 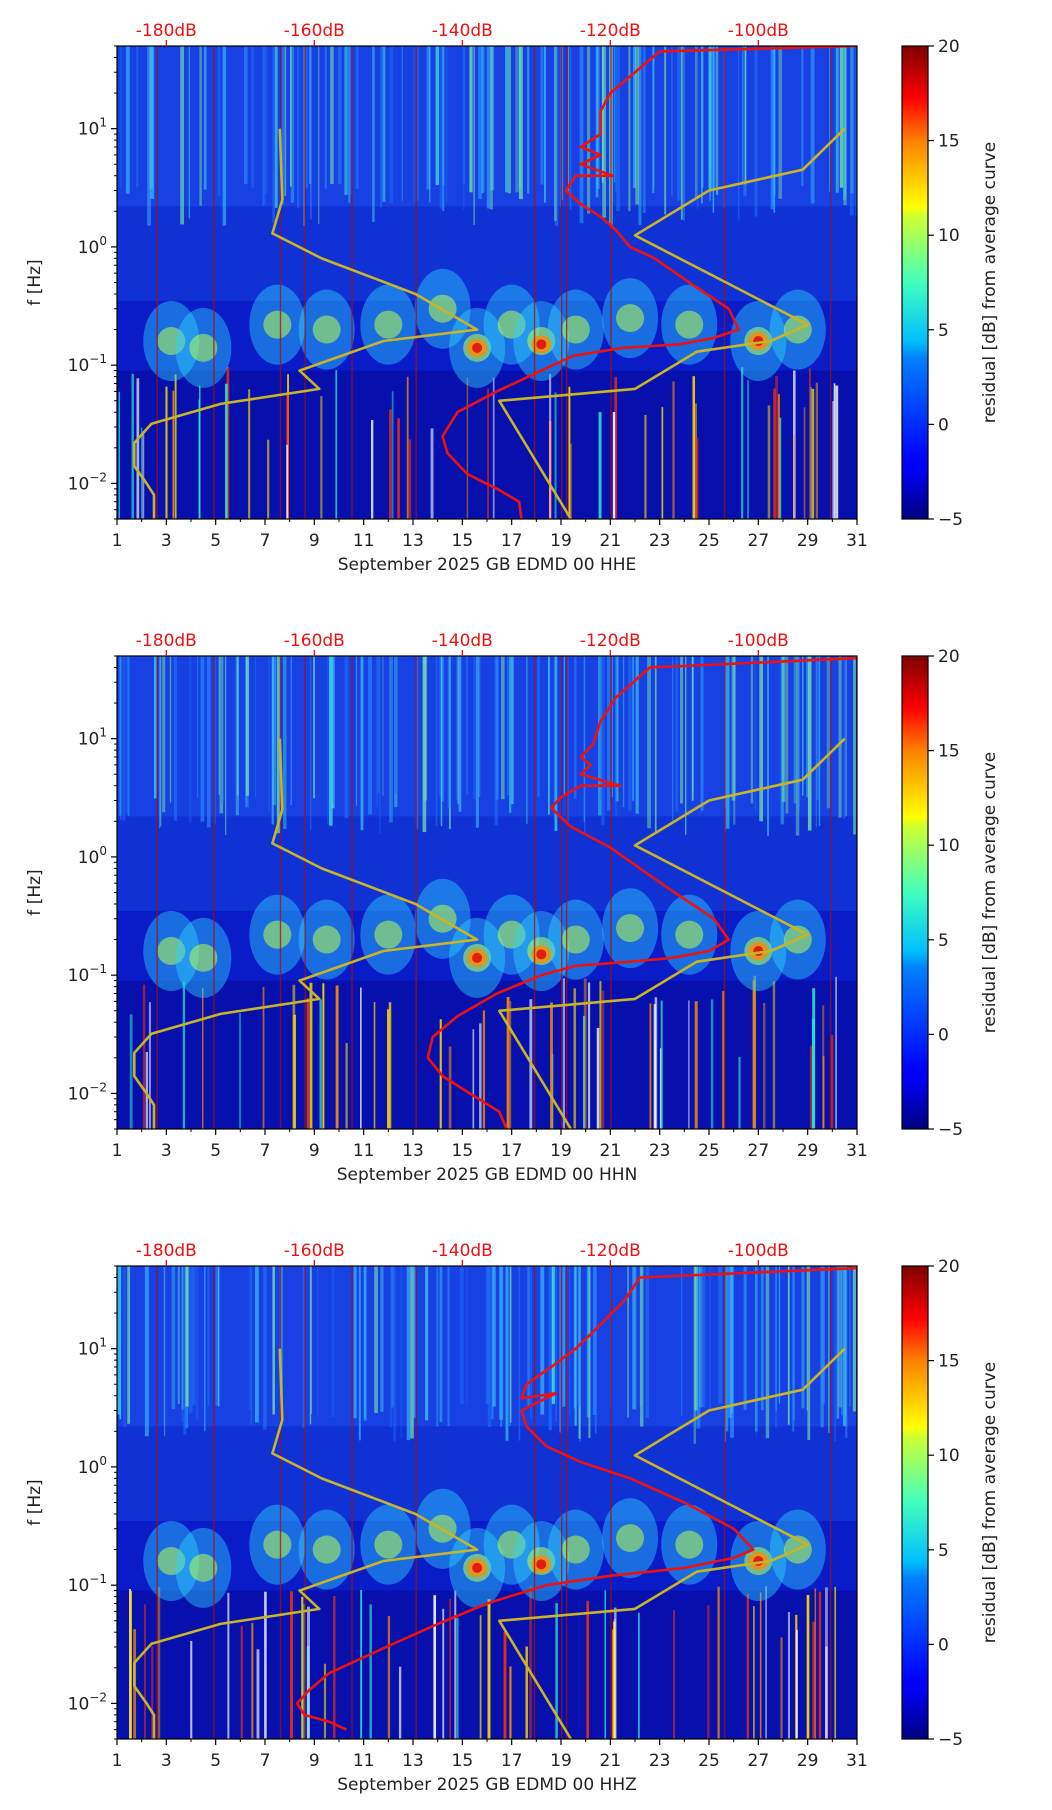 I want to click on top-db-tick-label: -140dB, so click(x=462, y=31).